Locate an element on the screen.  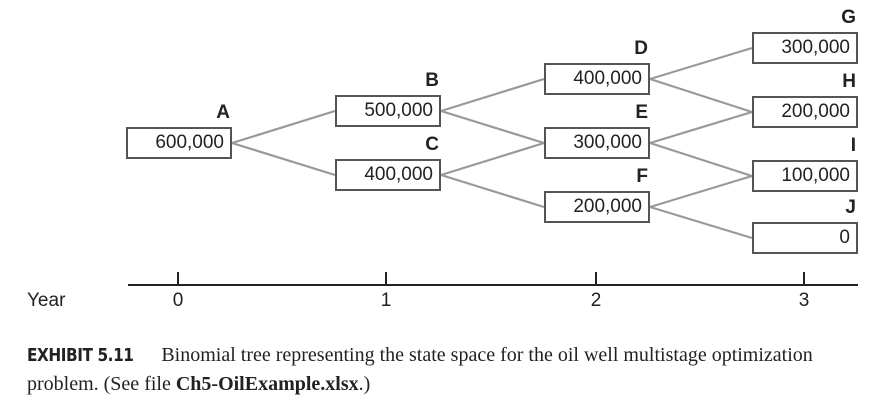
node-C: 400,000 is located at coordinates (388, 175).